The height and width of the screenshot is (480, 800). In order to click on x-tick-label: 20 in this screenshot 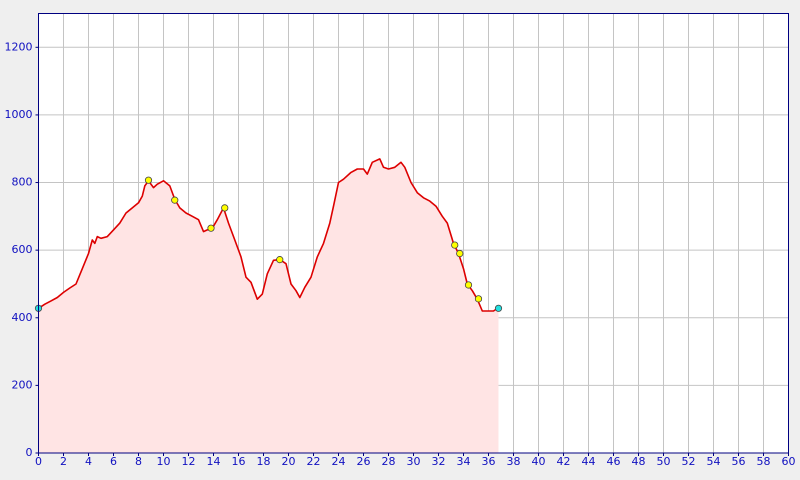, I will do `click(289, 461)`.